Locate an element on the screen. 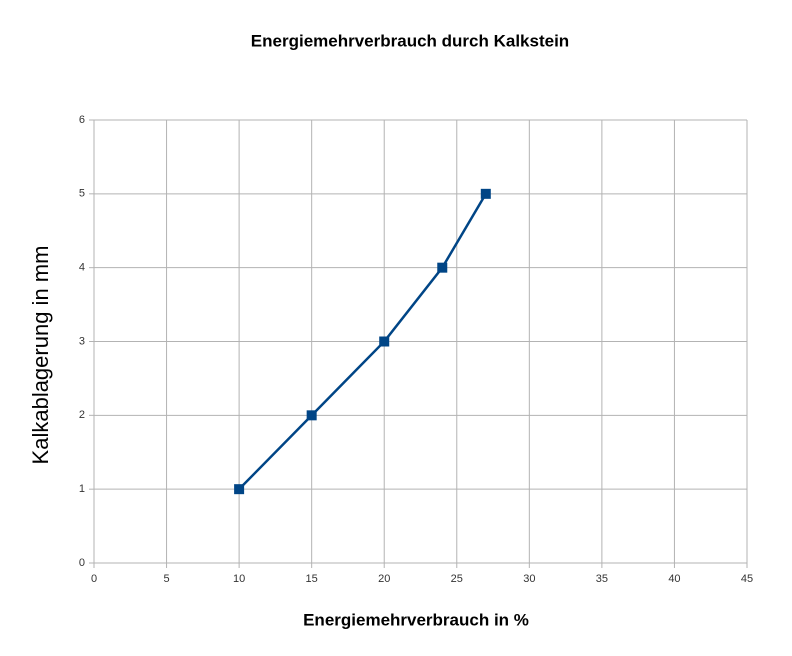  y-tick-label: 5 is located at coordinates (82, 194).